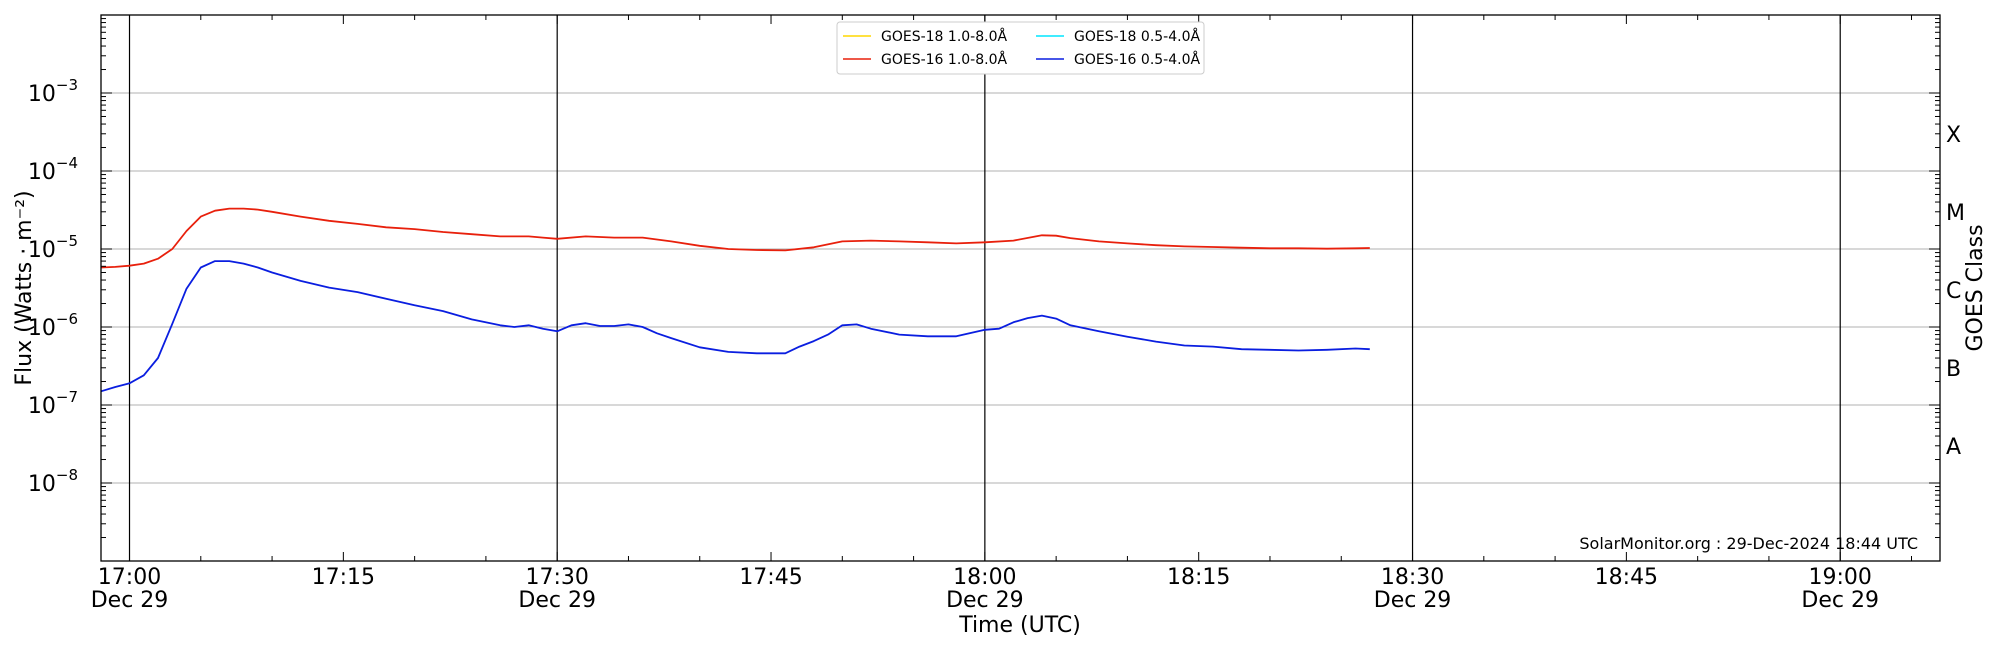 The image size is (2000, 654). Describe the element at coordinates (984, 577) in the screenshot. I see `x-tick-label: 18:00` at that location.